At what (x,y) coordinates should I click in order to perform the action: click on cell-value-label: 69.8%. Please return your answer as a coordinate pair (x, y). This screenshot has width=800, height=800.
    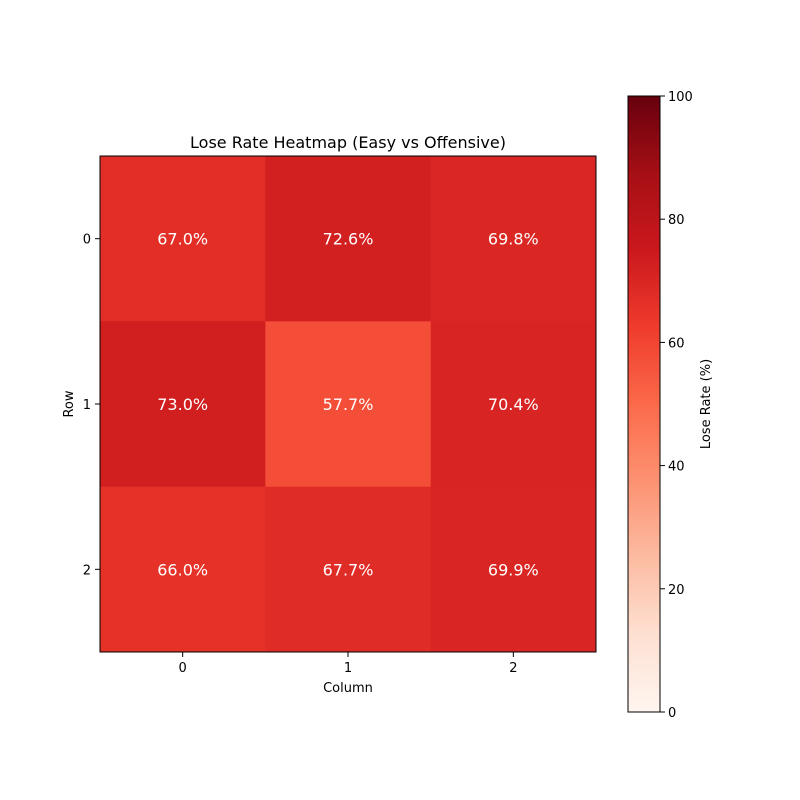
    Looking at the image, I should click on (513, 239).